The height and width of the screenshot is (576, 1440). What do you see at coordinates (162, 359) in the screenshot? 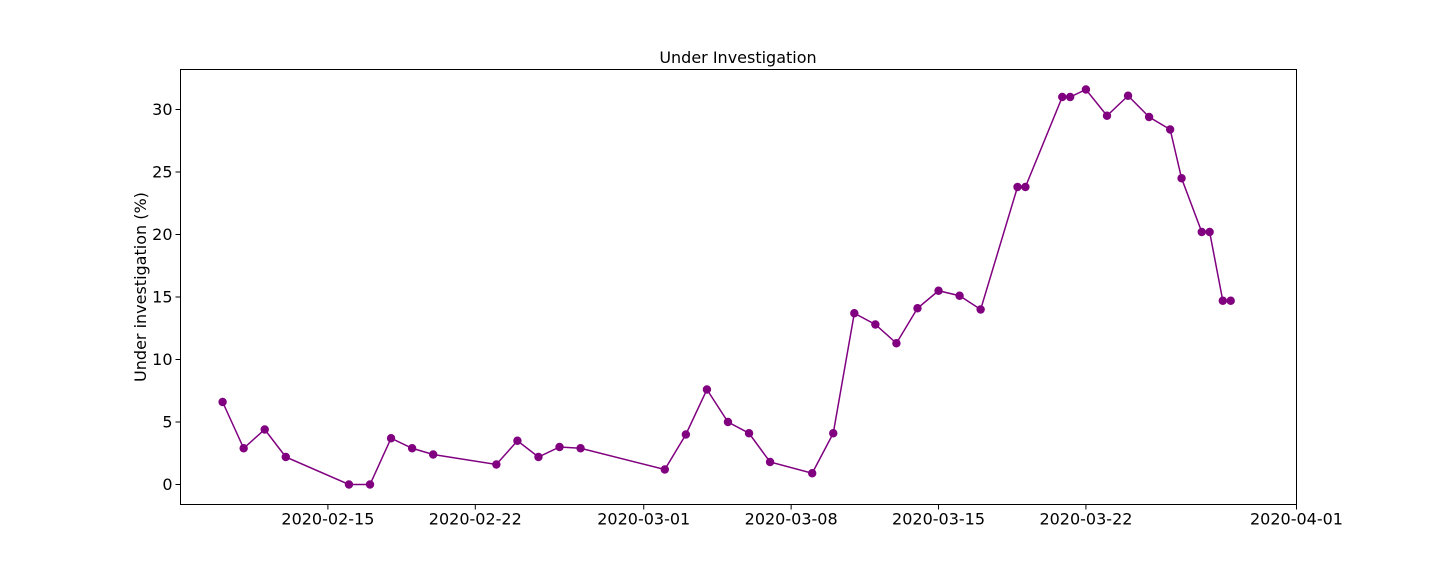
I see `y-tick-label: 10` at bounding box center [162, 359].